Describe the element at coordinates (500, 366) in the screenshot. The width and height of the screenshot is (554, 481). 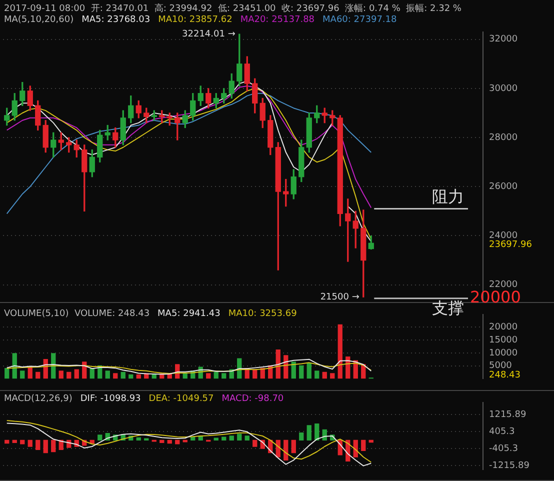
I see `y-tick-label: 5000` at that location.